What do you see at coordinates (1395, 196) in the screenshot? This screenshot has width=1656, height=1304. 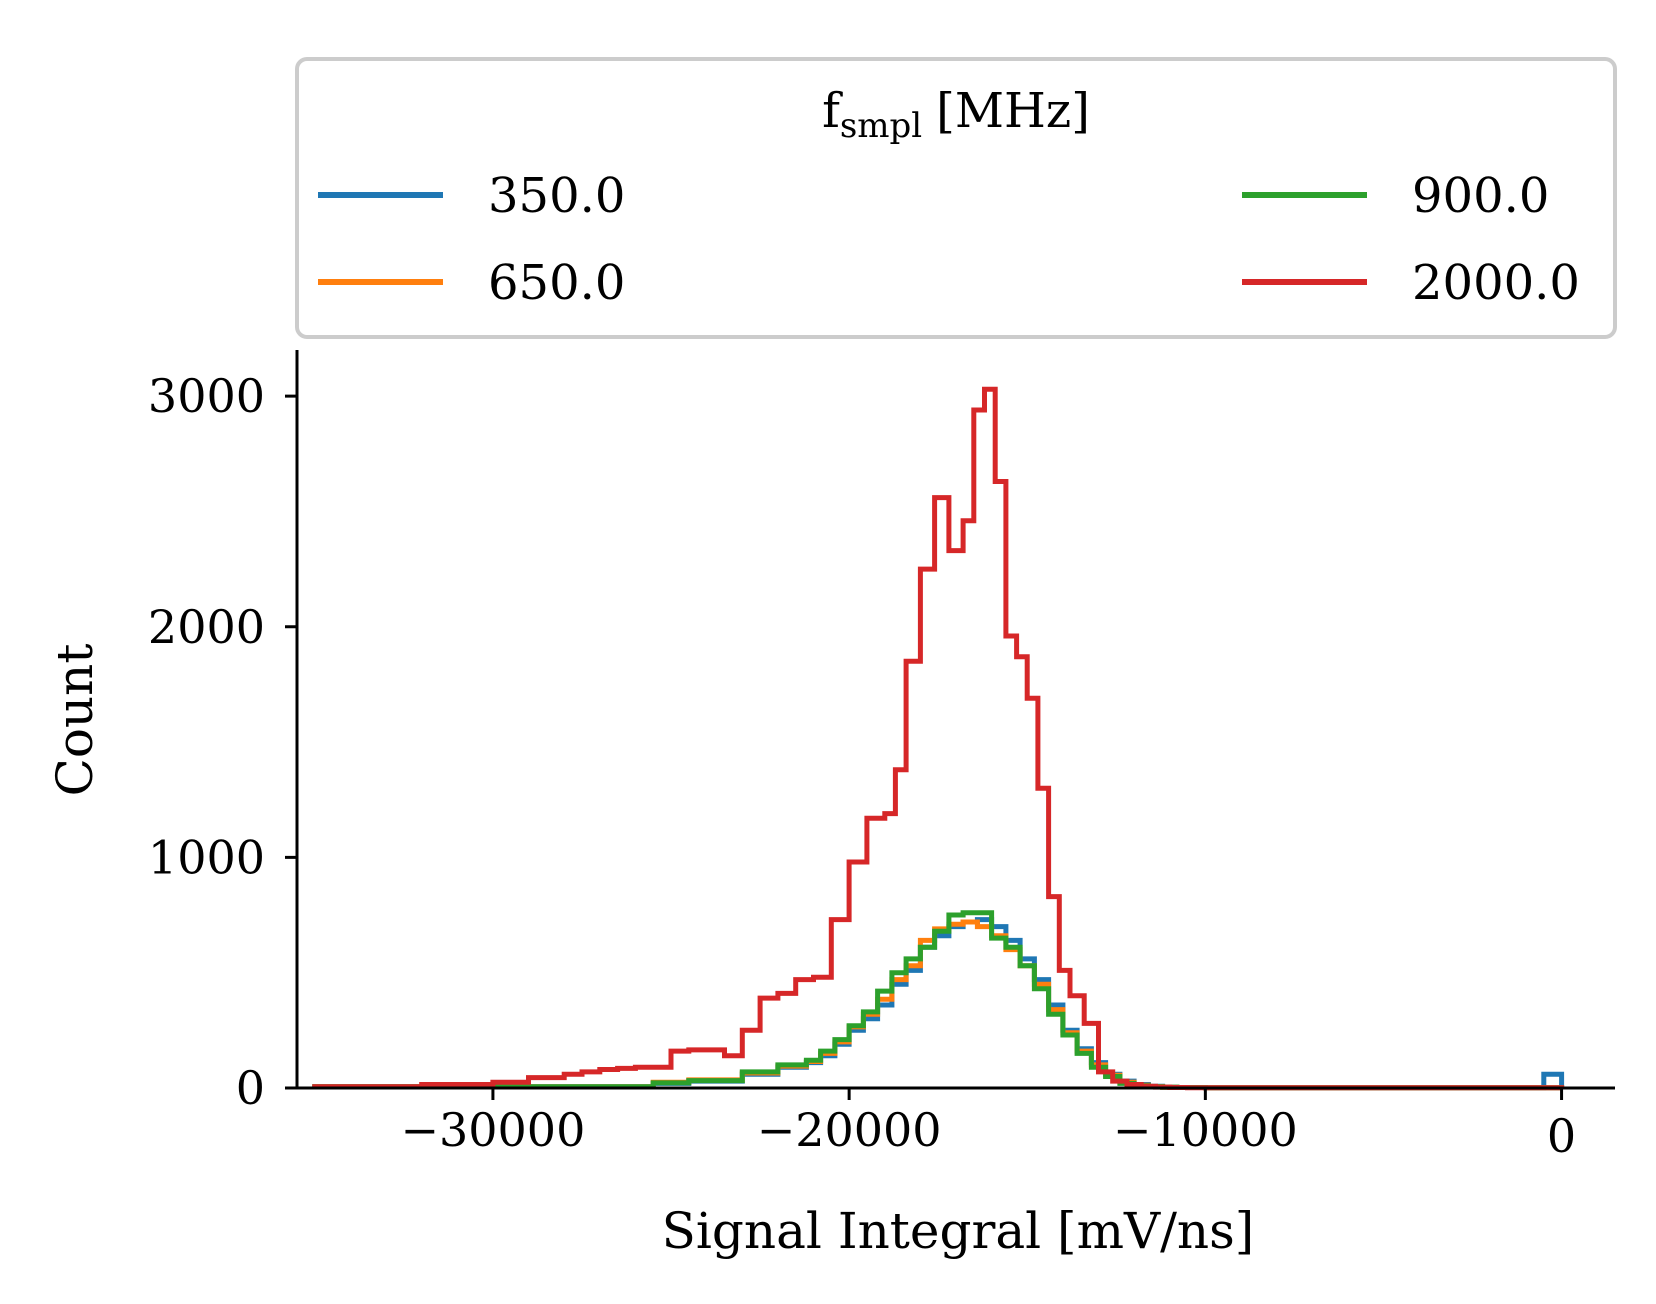 I see `legend-entry-900-0: 900.0` at bounding box center [1395, 196].